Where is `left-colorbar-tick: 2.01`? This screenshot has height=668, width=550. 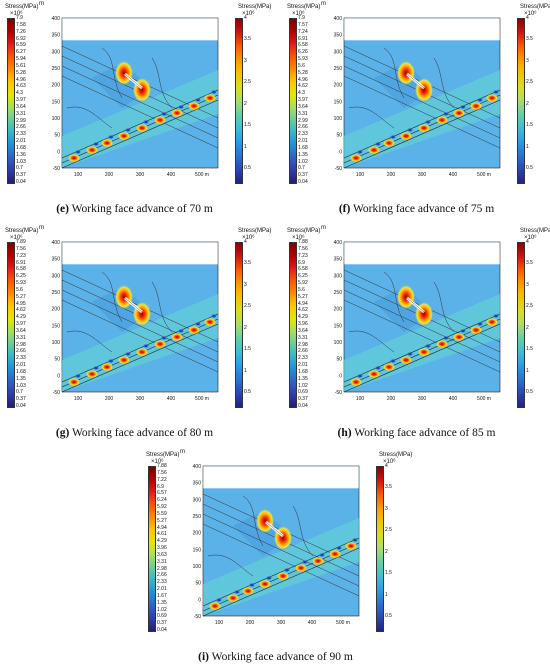 left-colorbar-tick: 2.01 is located at coordinates (21, 141).